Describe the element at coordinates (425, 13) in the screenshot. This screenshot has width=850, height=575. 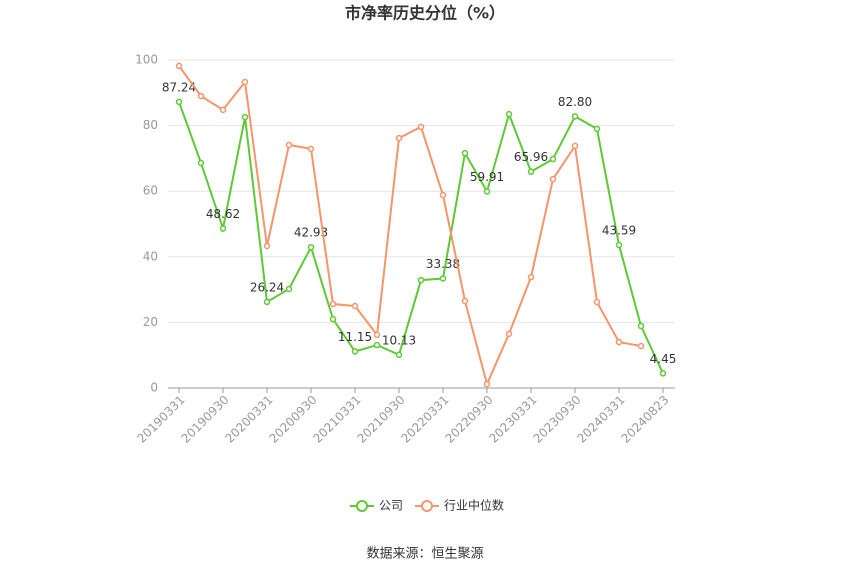
I see `chart-title: 市净率历史分位（%）` at that location.